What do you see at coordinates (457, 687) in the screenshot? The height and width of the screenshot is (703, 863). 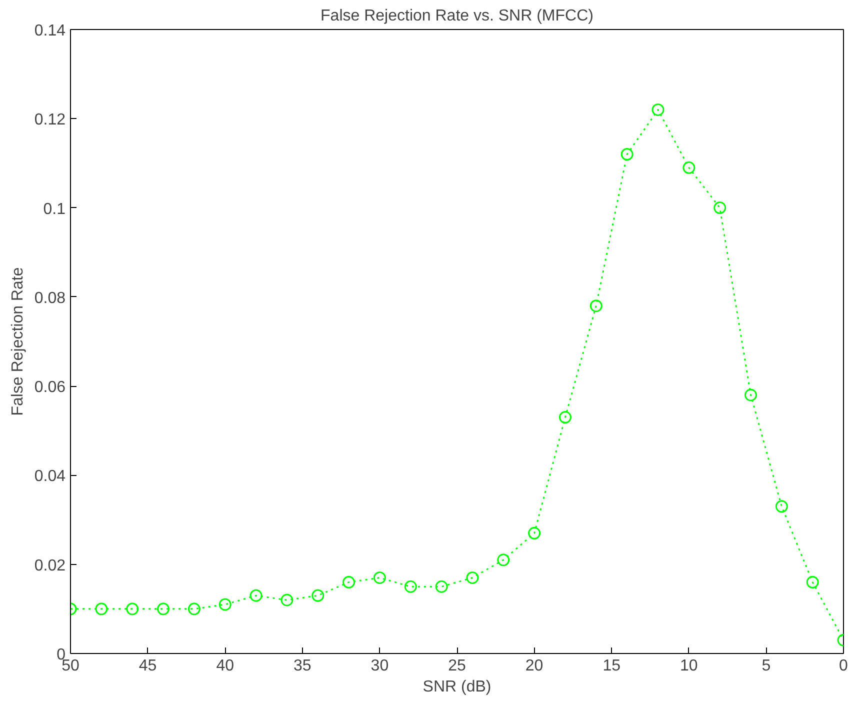 I see `x-axis-title: SNR (dB)` at bounding box center [457, 687].